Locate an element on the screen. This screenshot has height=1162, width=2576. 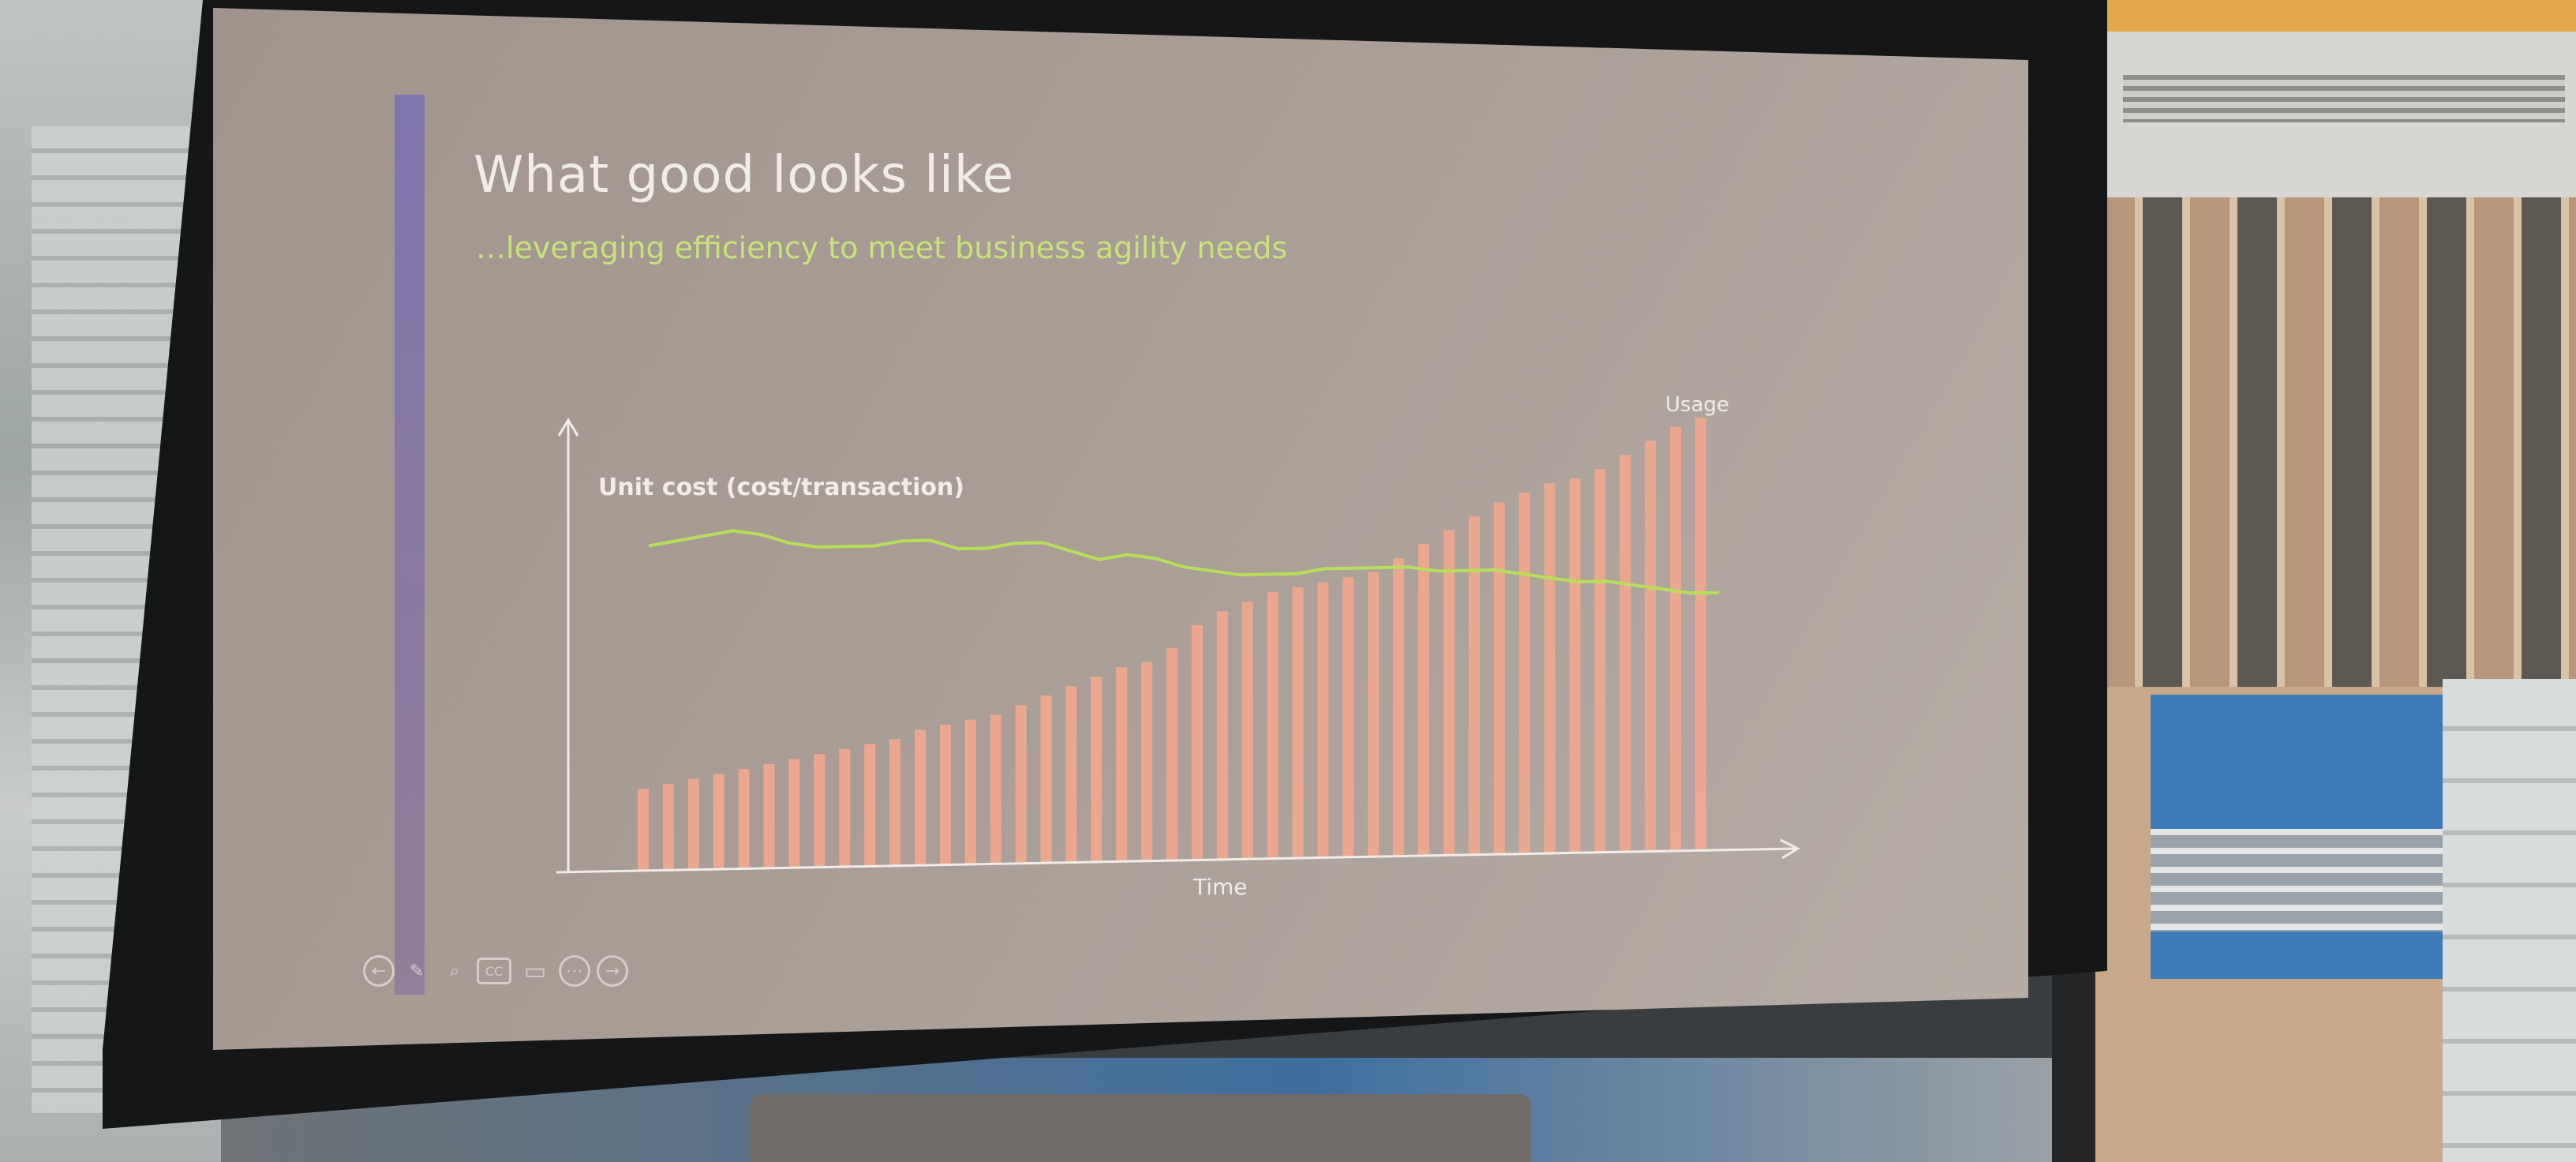
ceiling-vent is located at coordinates (2344, 98).